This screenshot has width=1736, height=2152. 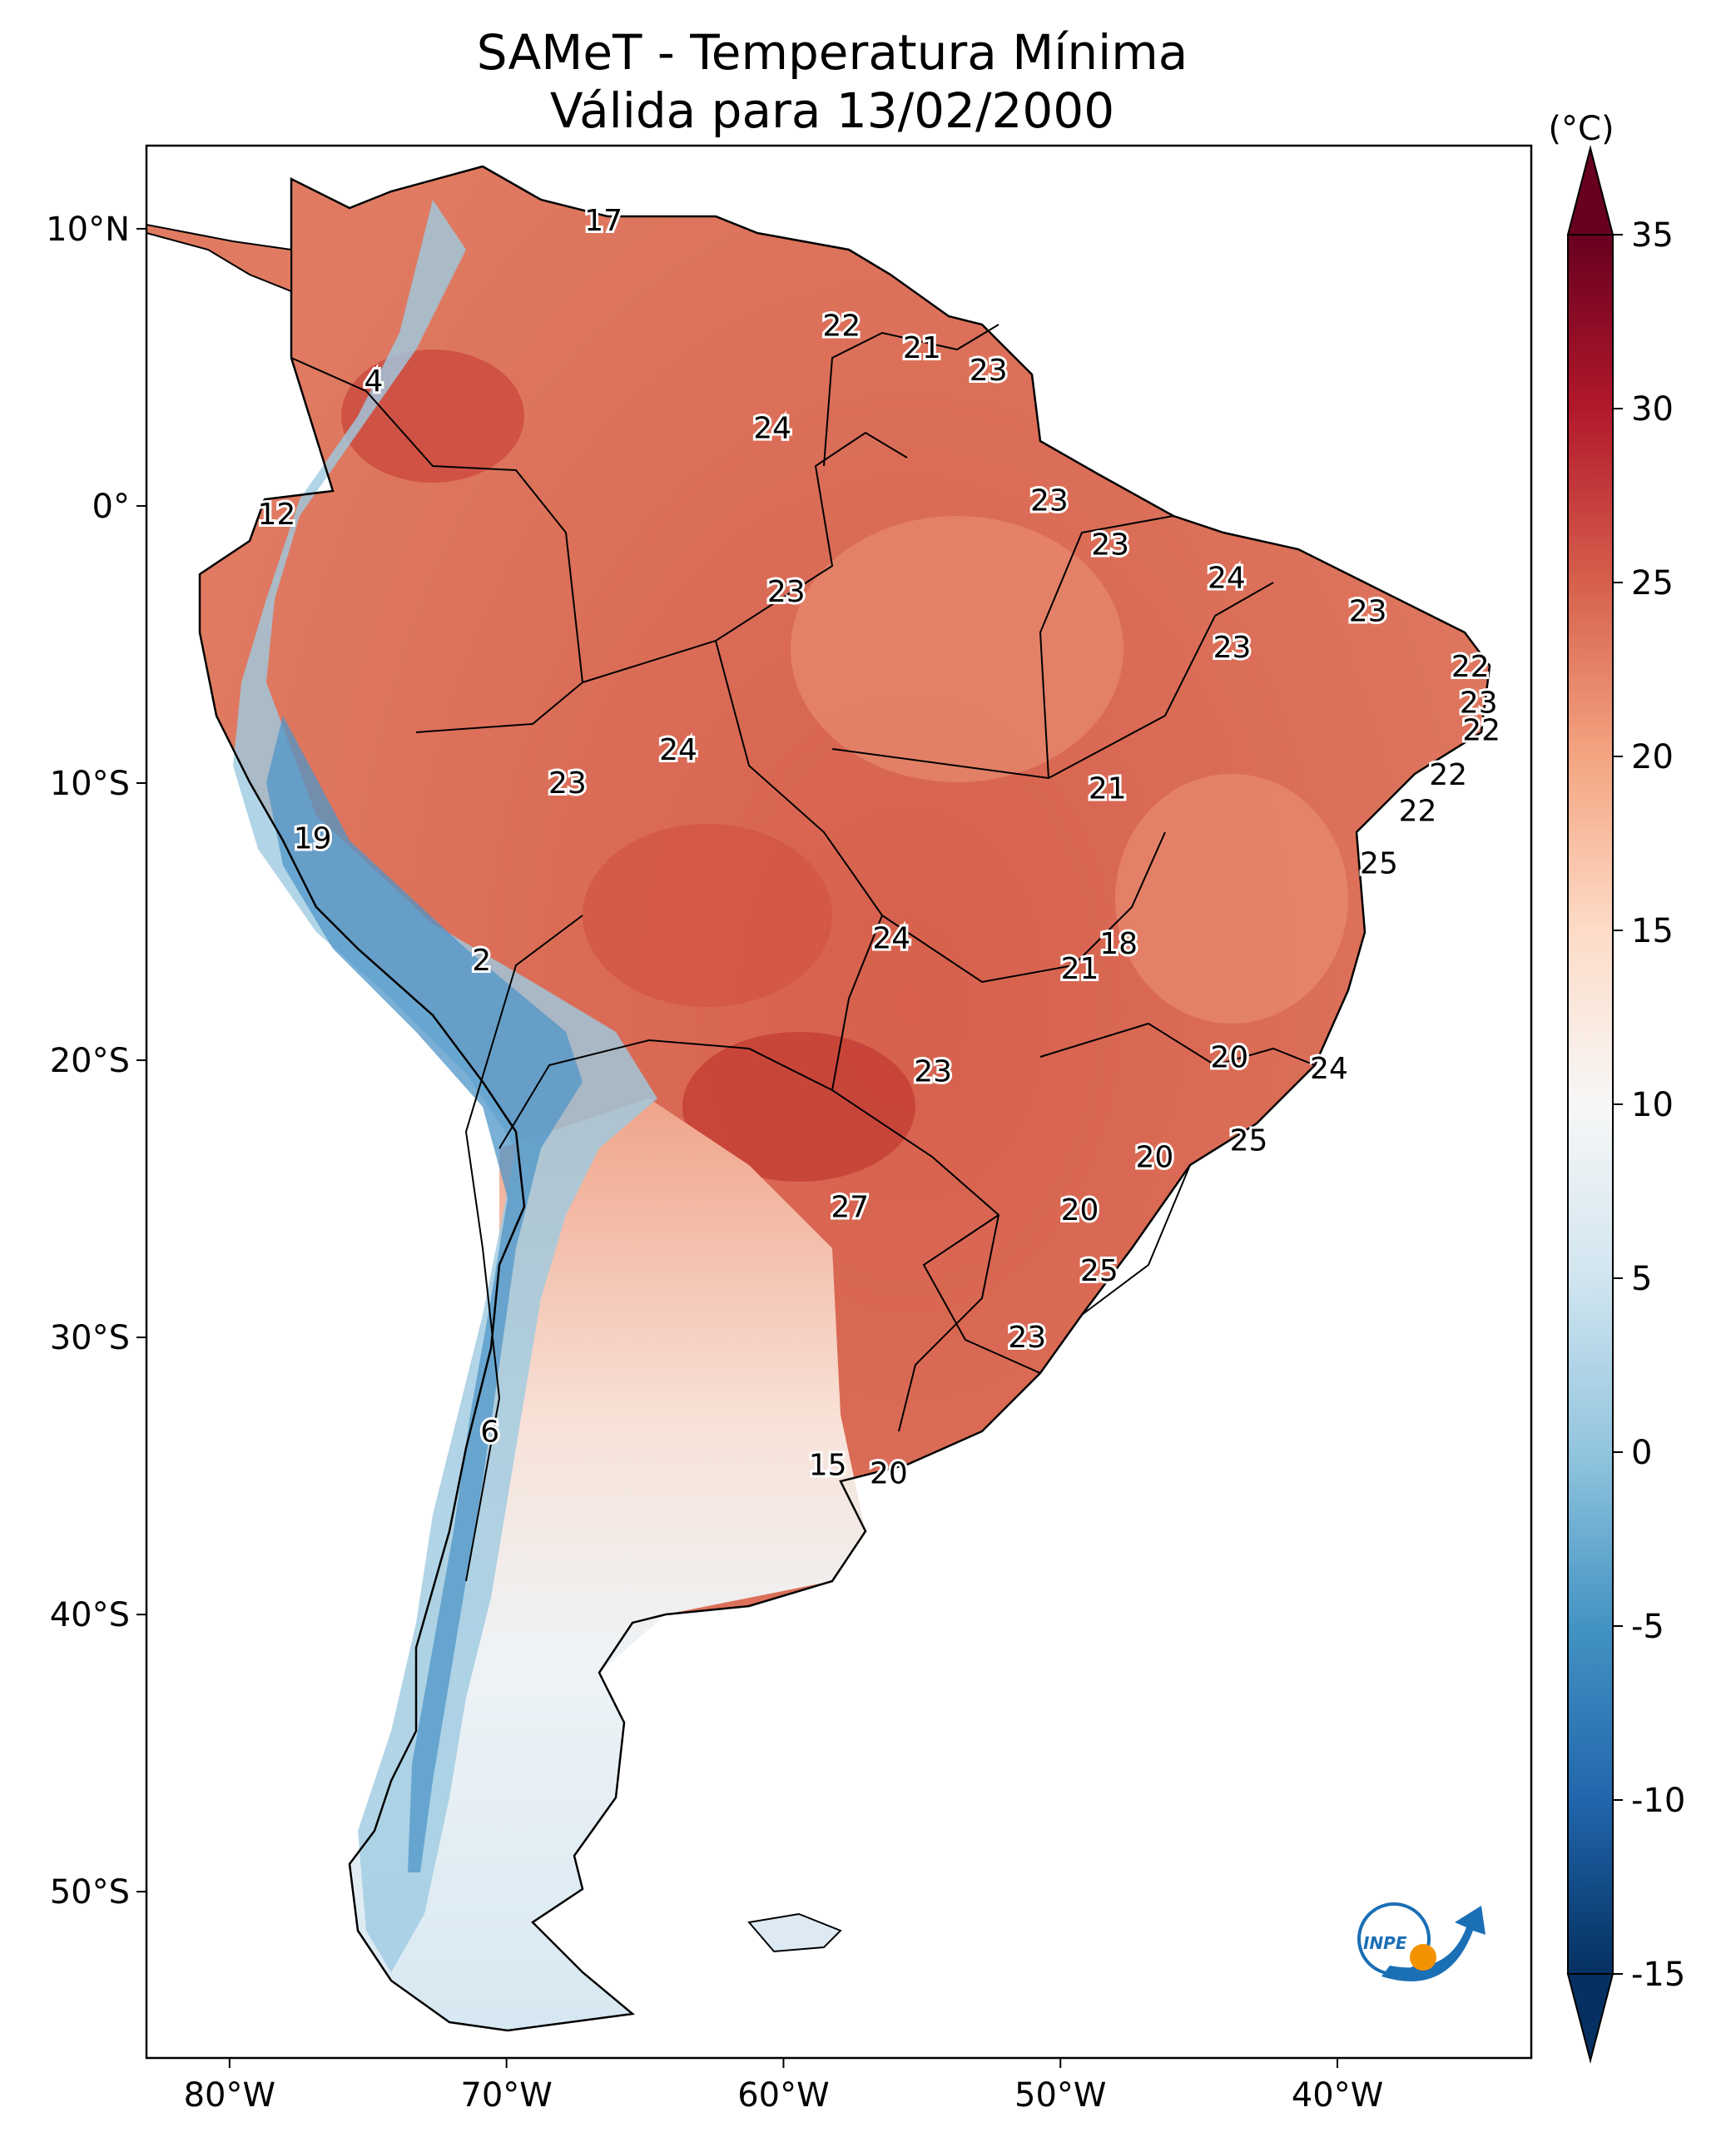 I want to click on station-value-label: 19, so click(x=313, y=839).